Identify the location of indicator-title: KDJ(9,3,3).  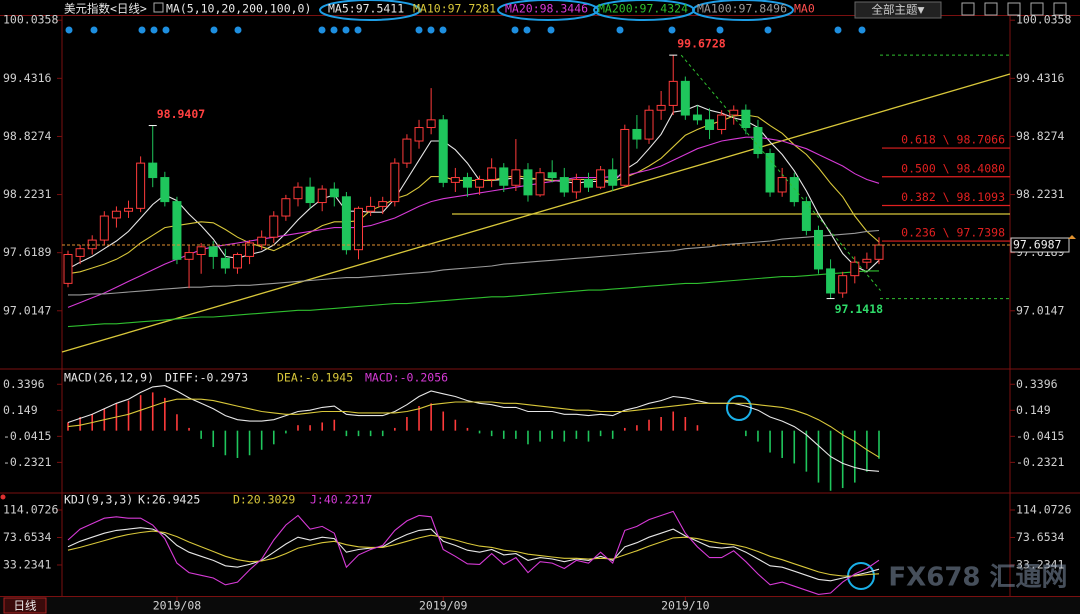
(98, 500).